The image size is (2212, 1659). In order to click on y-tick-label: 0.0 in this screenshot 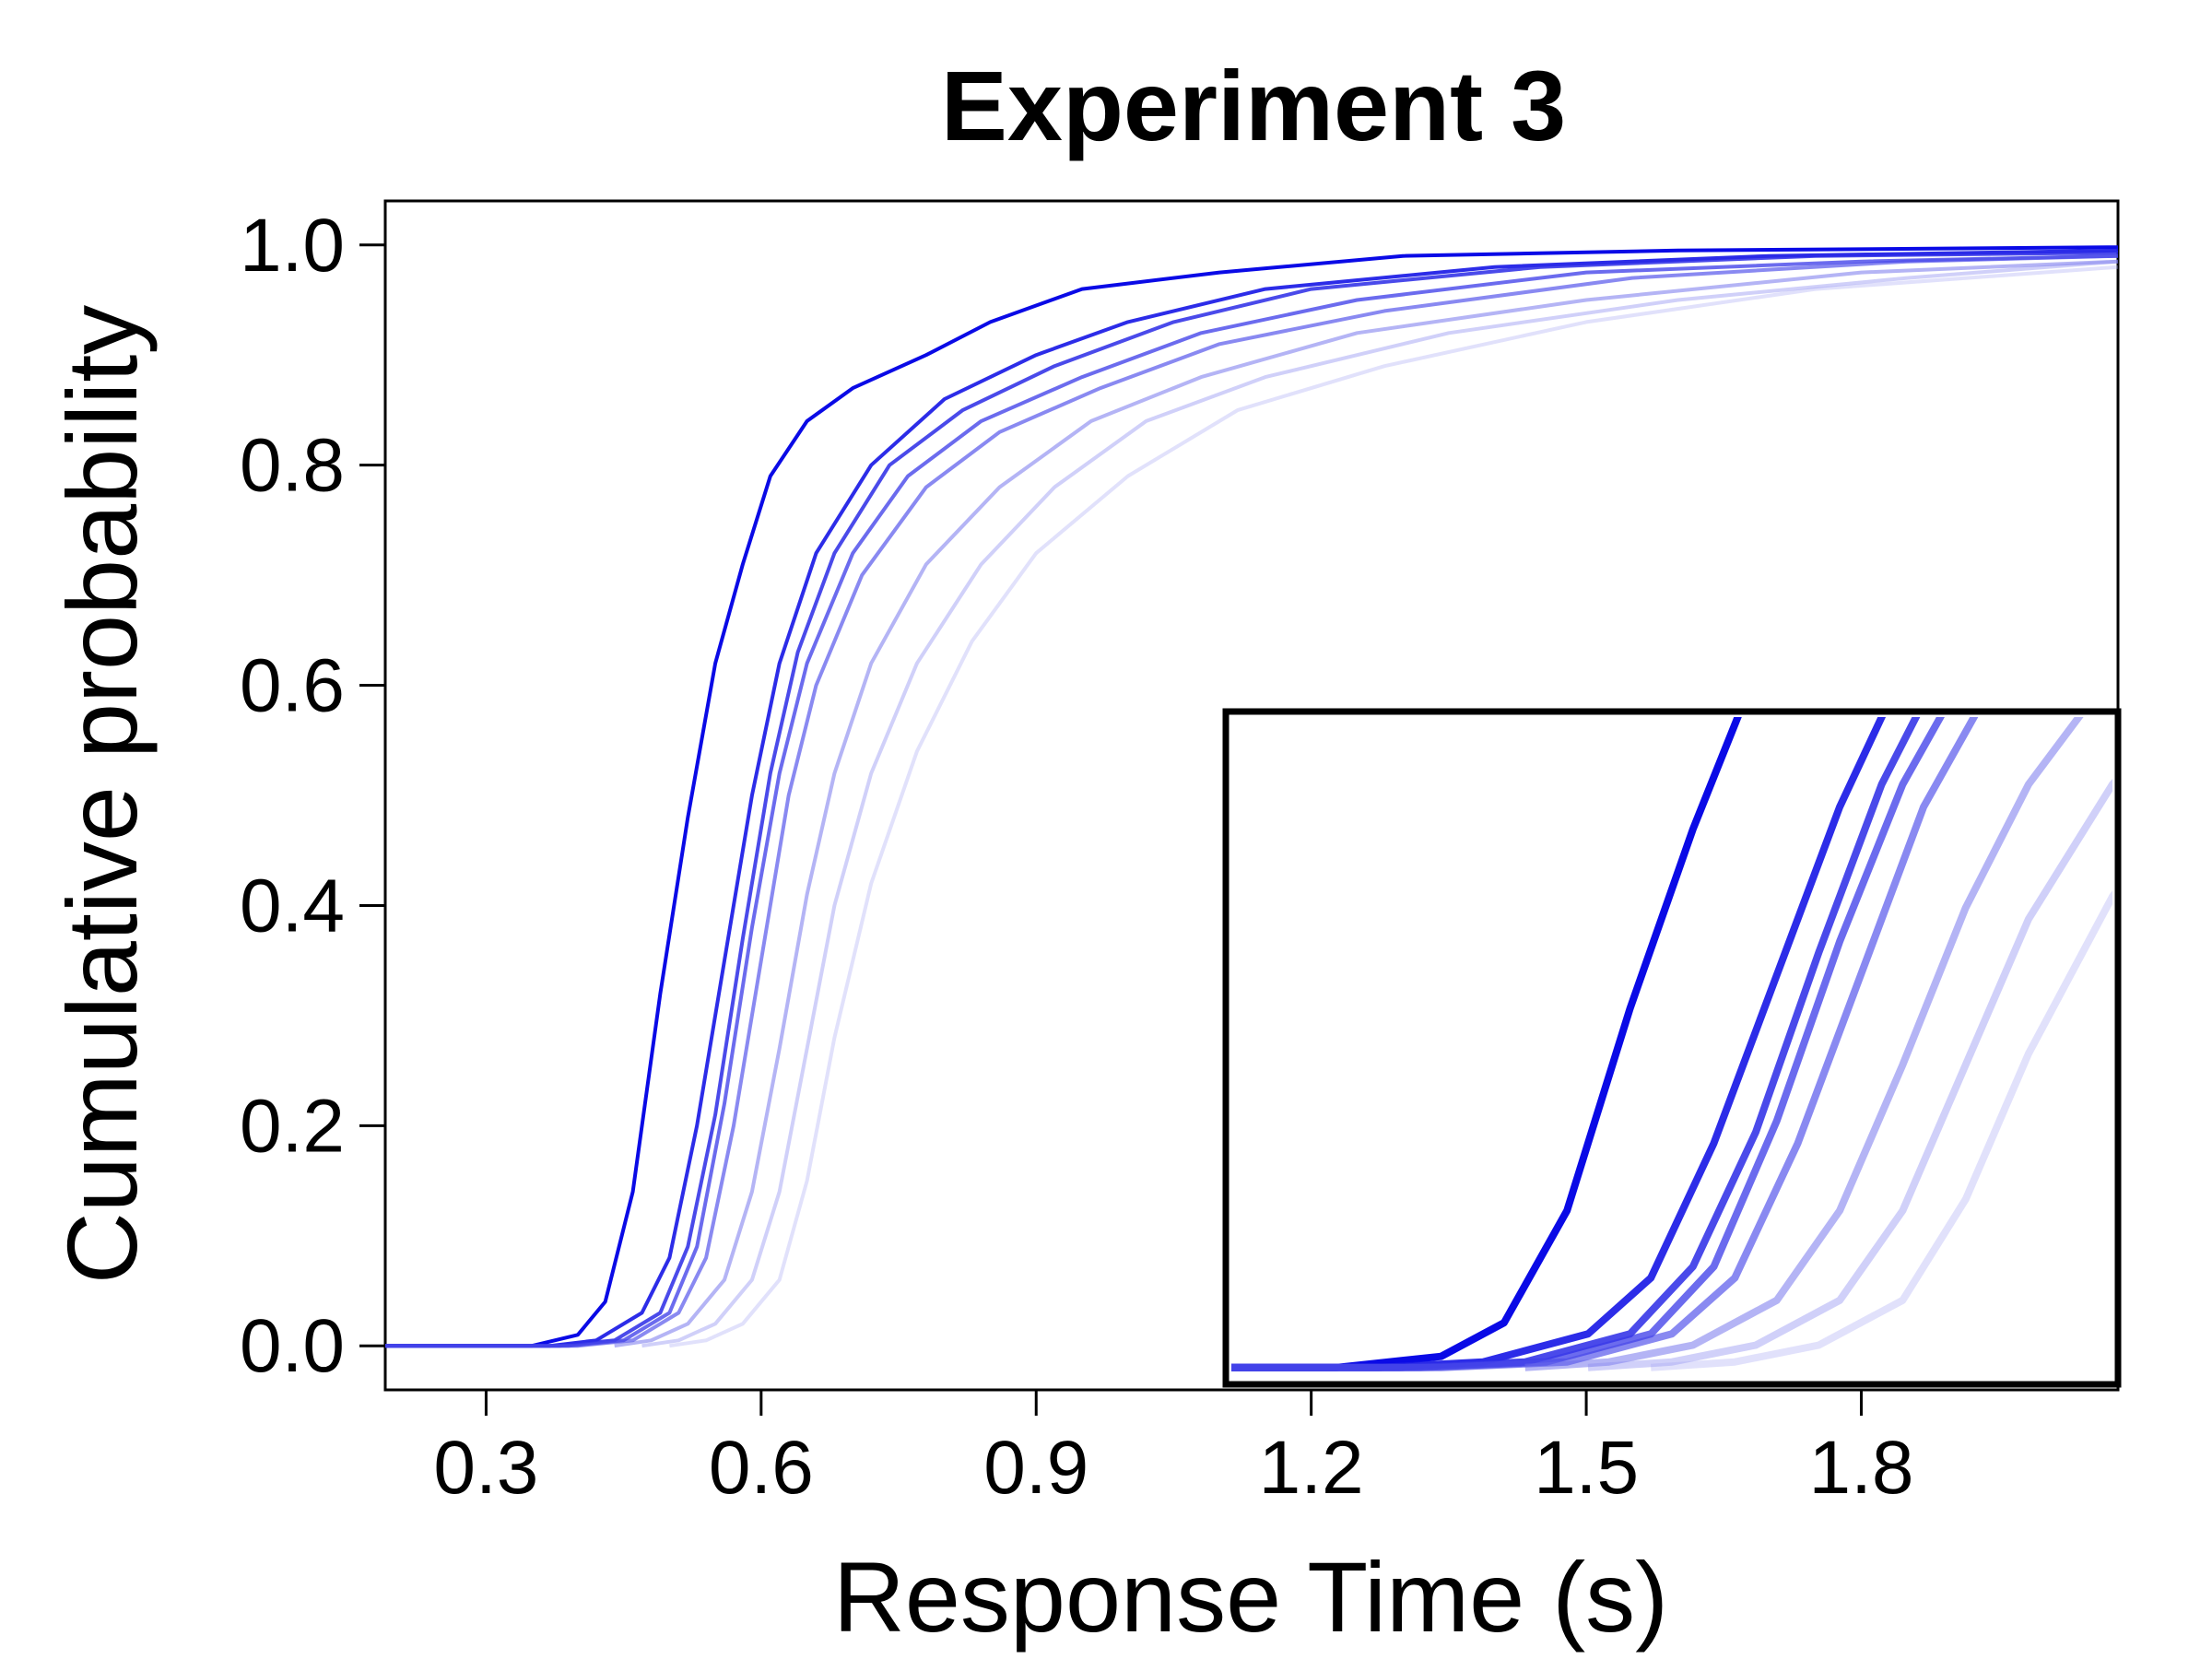, I will do `click(292, 1346)`.